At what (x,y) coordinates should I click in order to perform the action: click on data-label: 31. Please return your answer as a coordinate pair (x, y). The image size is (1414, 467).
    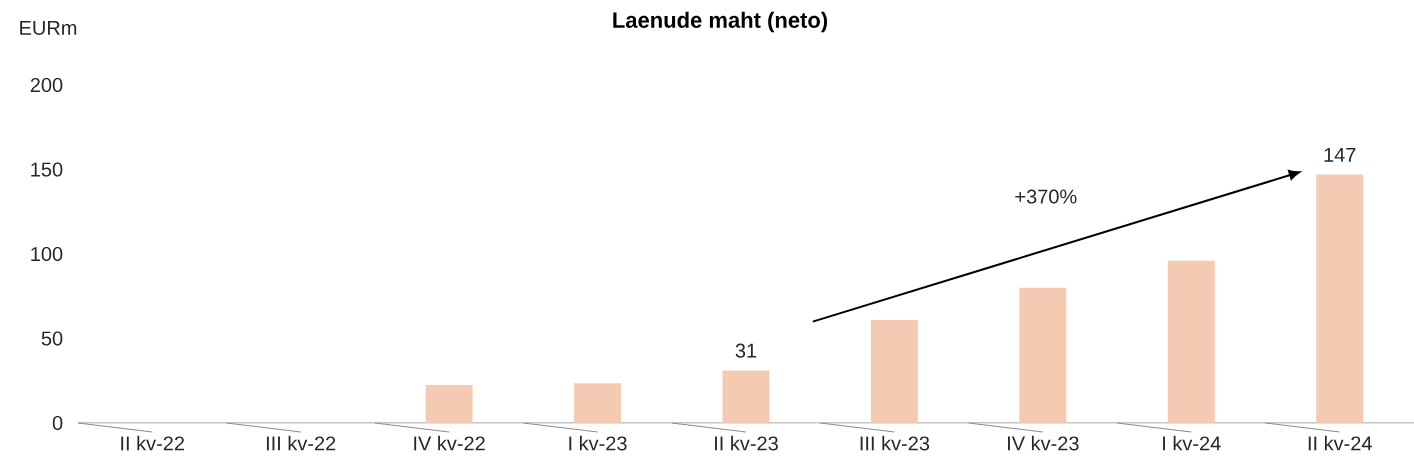
    Looking at the image, I should click on (746, 350).